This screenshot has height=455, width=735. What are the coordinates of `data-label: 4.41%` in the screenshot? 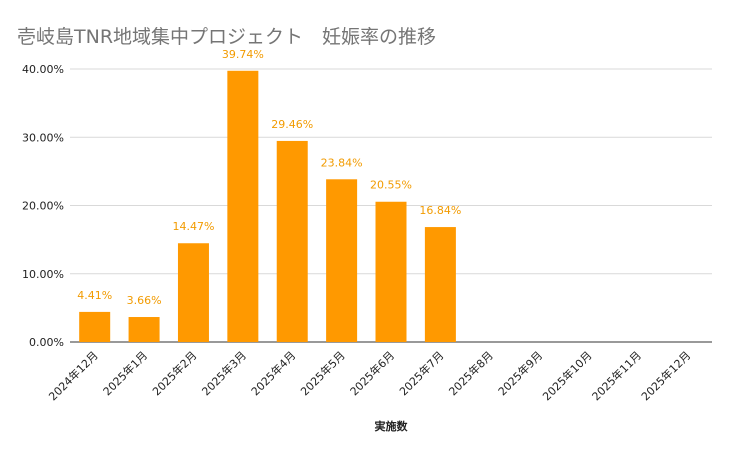 It's located at (94, 295).